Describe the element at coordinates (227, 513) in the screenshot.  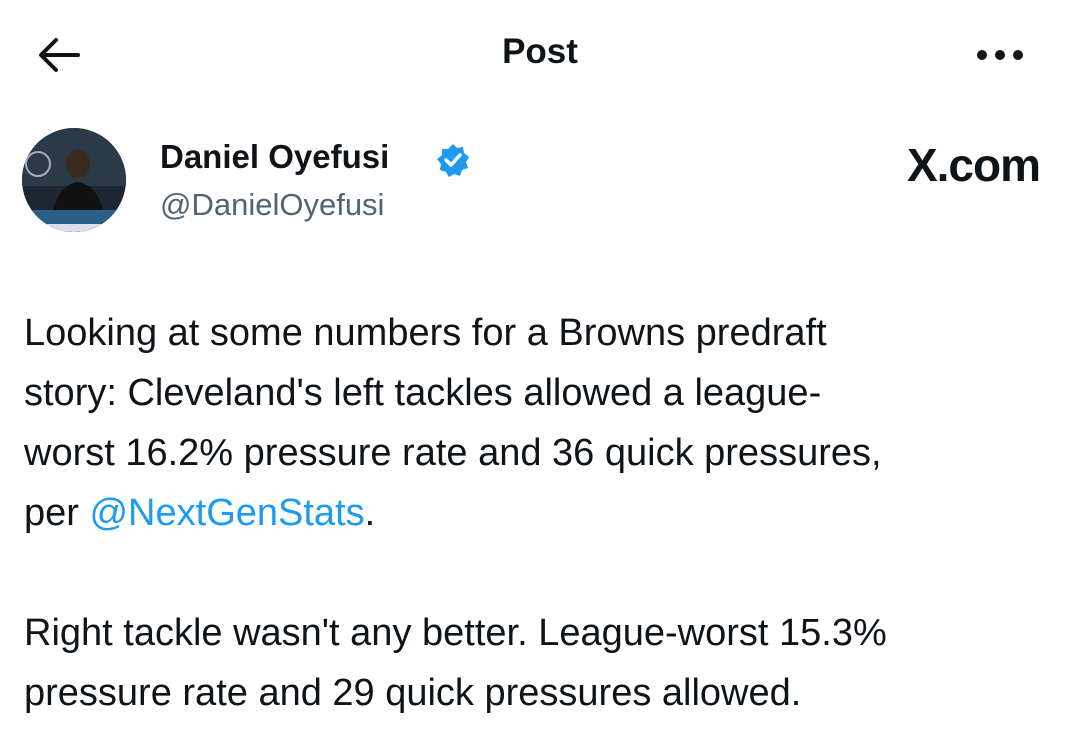
I see `mention-link: @NextGenStats` at that location.